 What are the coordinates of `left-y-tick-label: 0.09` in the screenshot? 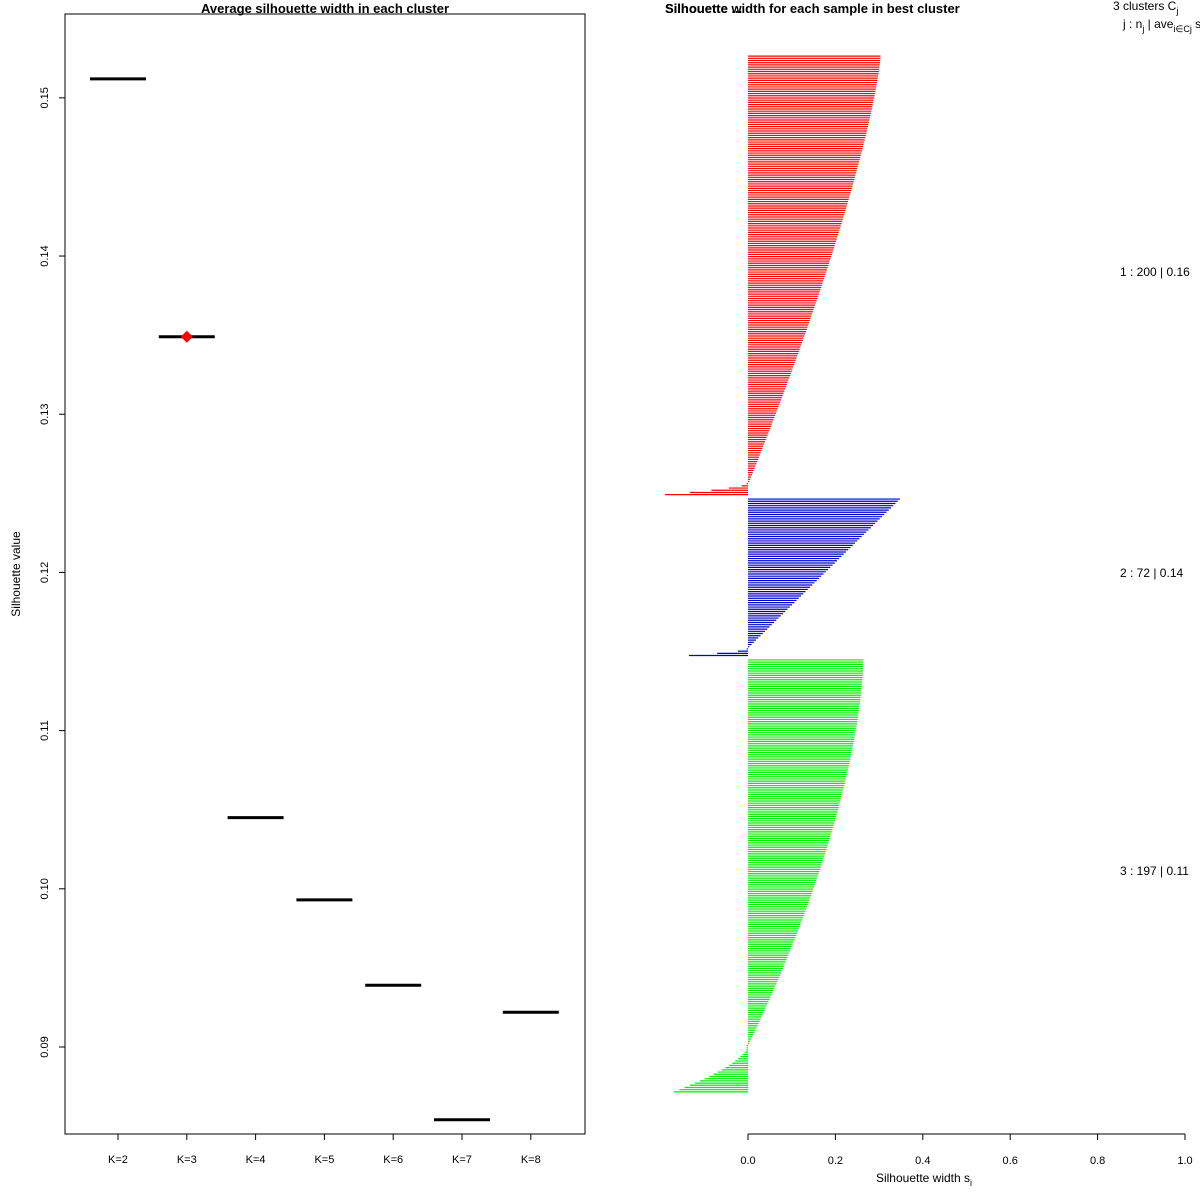 It's located at (45, 1046).